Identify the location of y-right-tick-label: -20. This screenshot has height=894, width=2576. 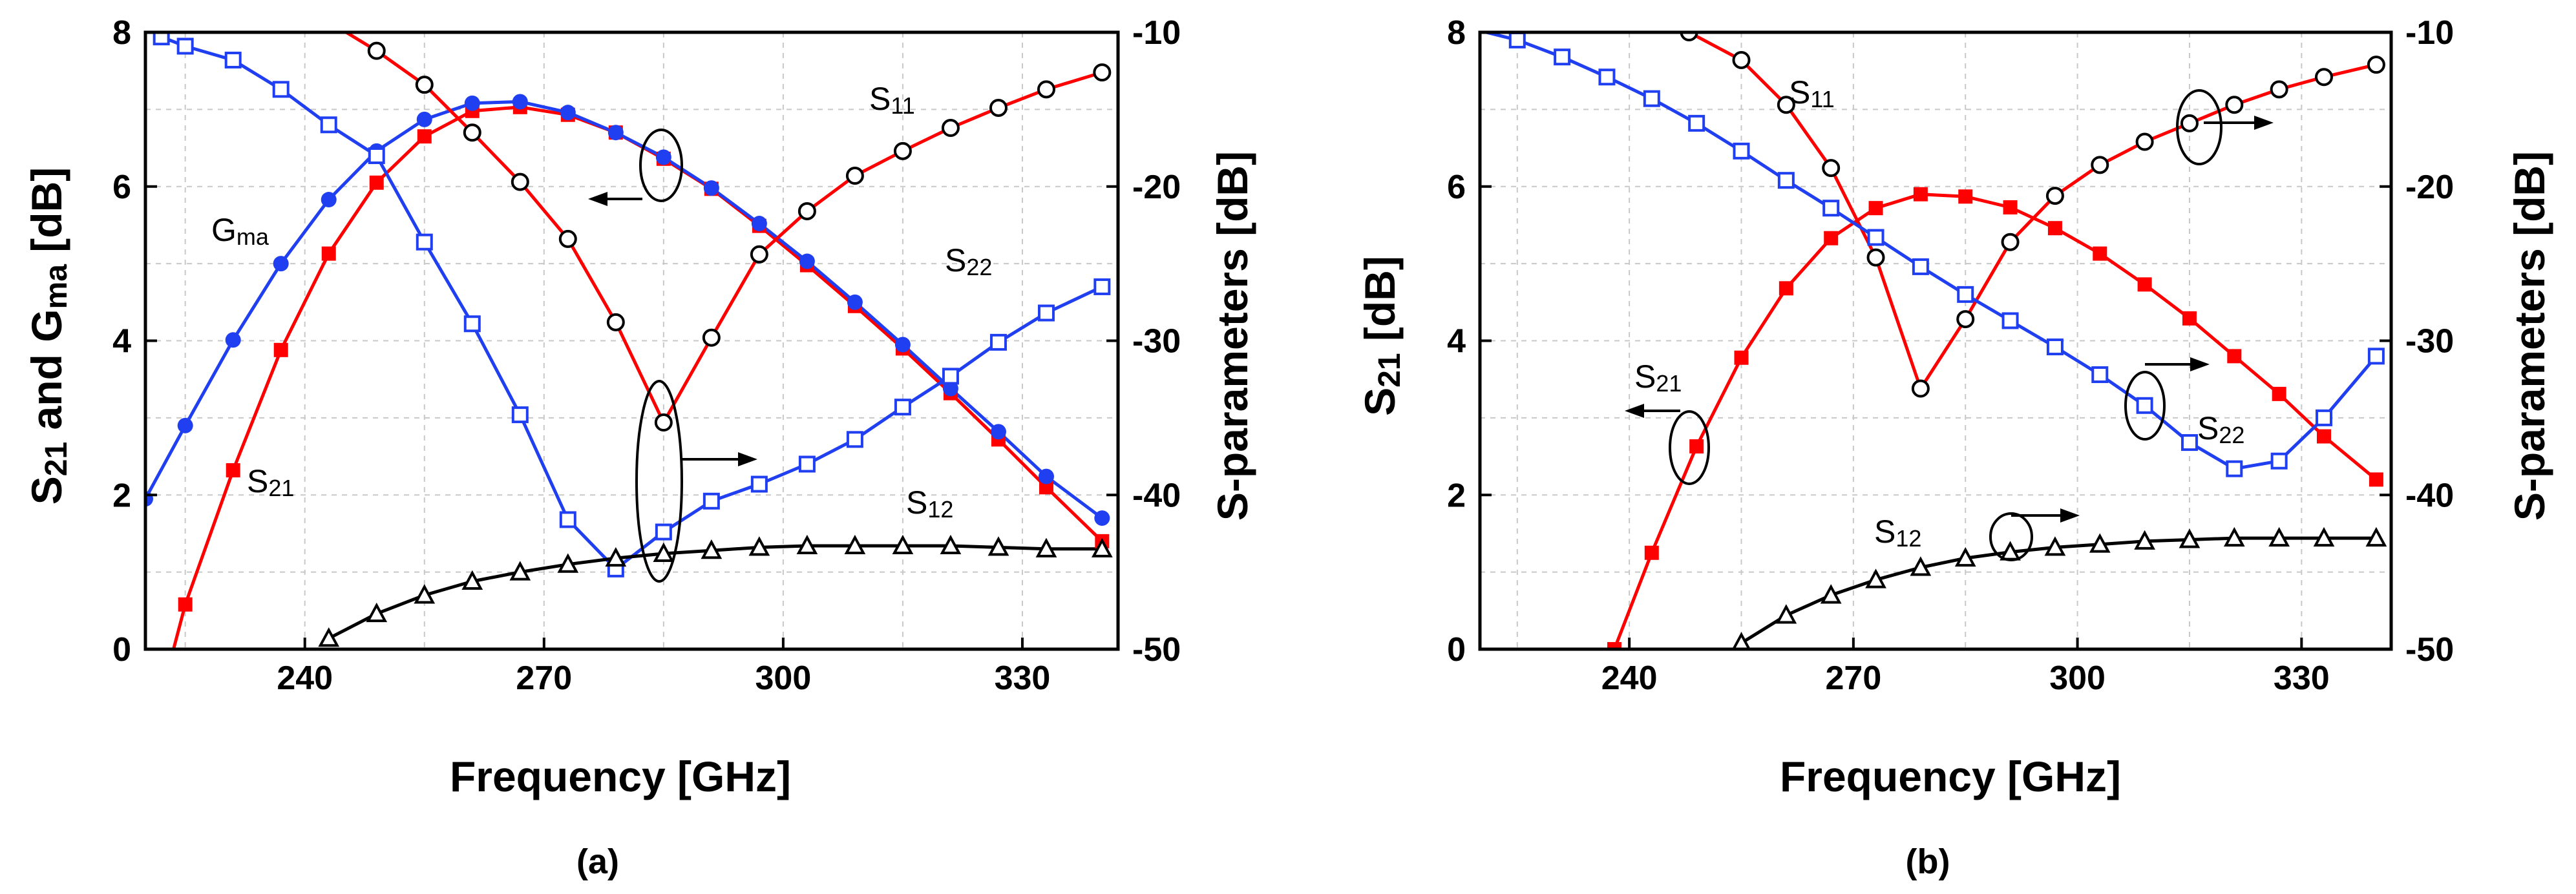
(1156, 187).